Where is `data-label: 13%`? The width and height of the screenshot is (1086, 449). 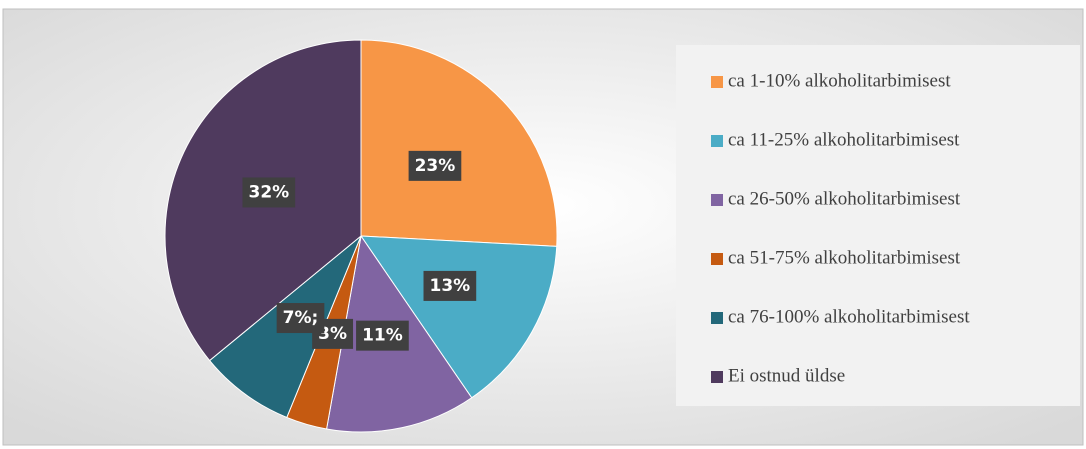 data-label: 13% is located at coordinates (450, 286).